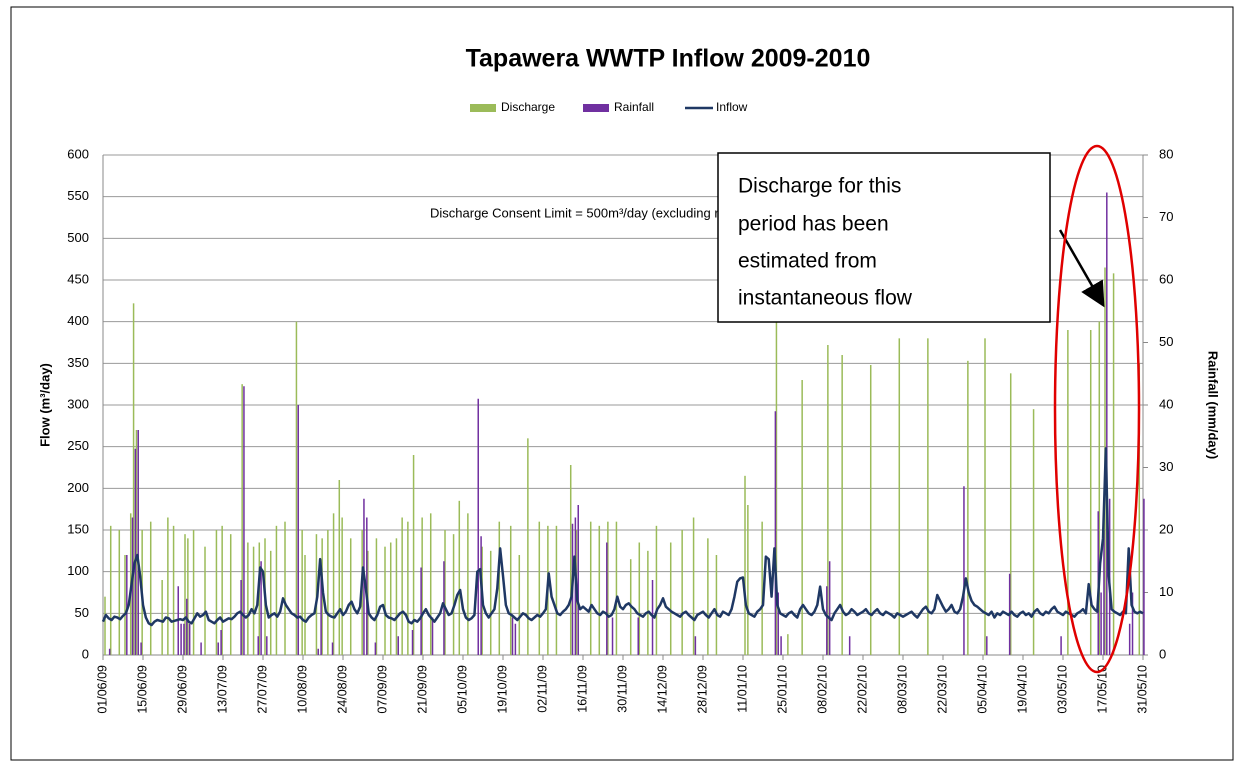 This screenshot has width=1243, height=769. I want to click on y-tick-label: 600, so click(78, 153).